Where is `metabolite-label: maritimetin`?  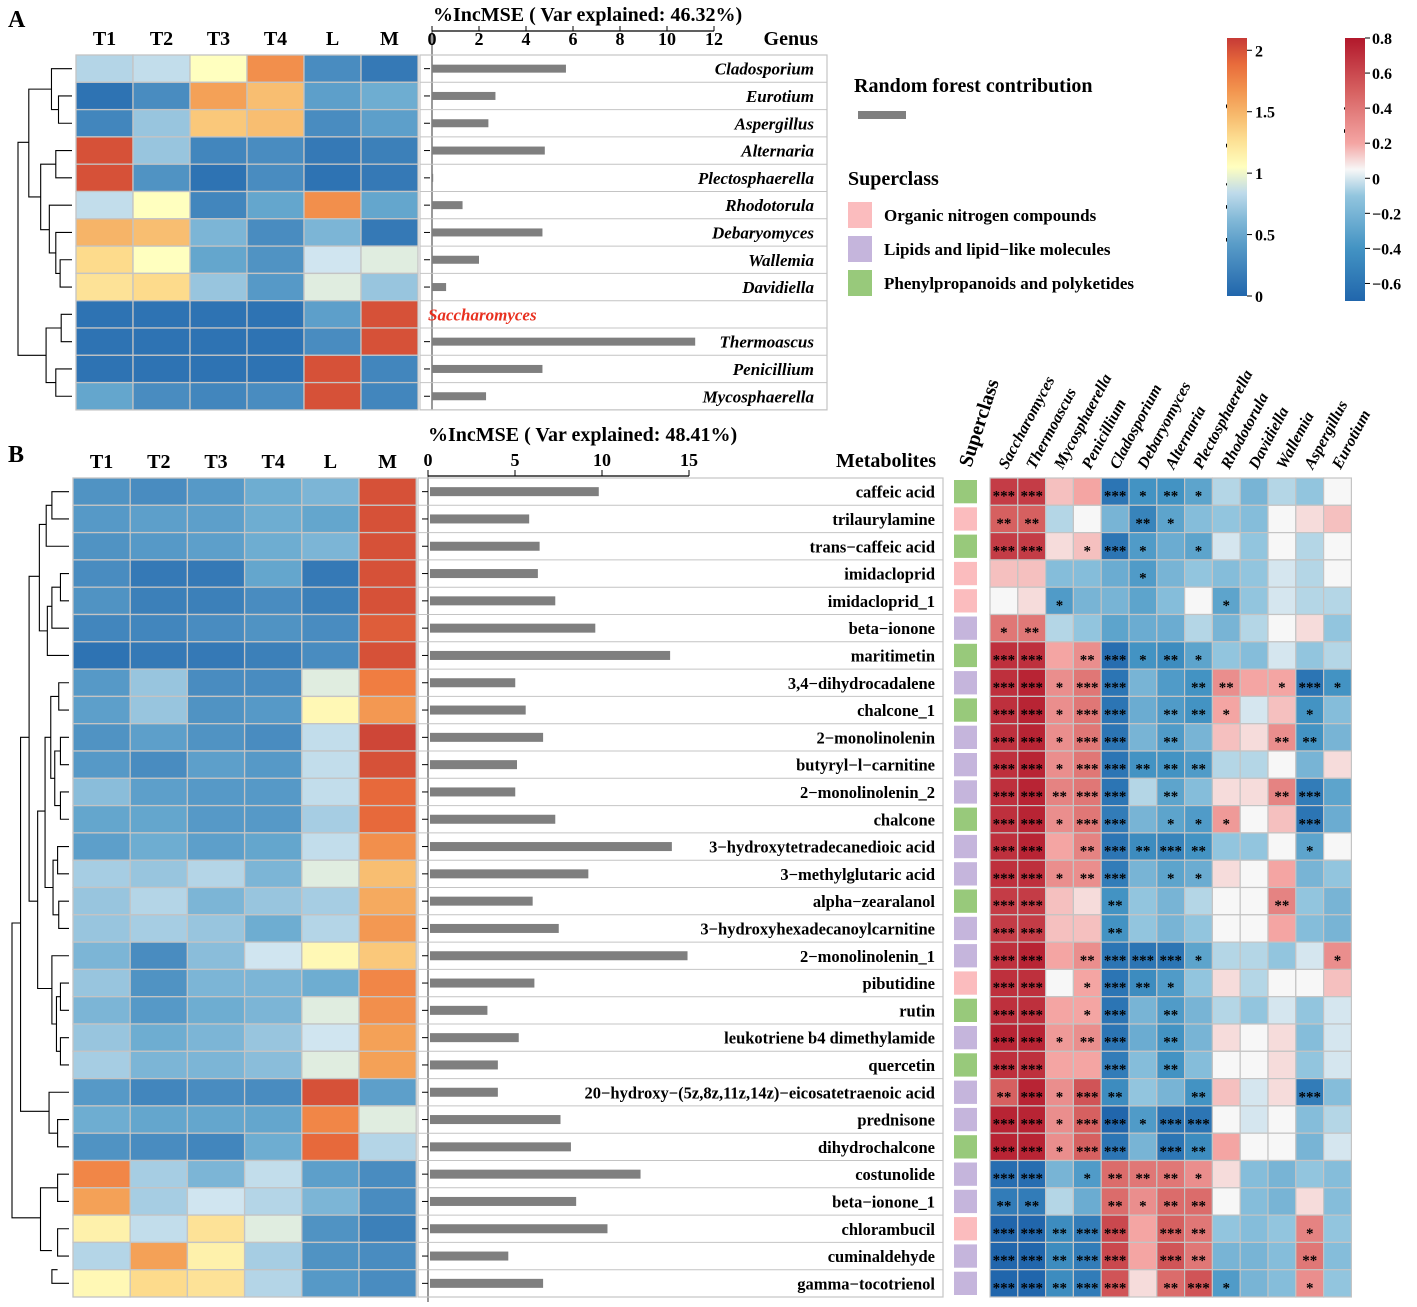 metabolite-label: maritimetin is located at coordinates (893, 655).